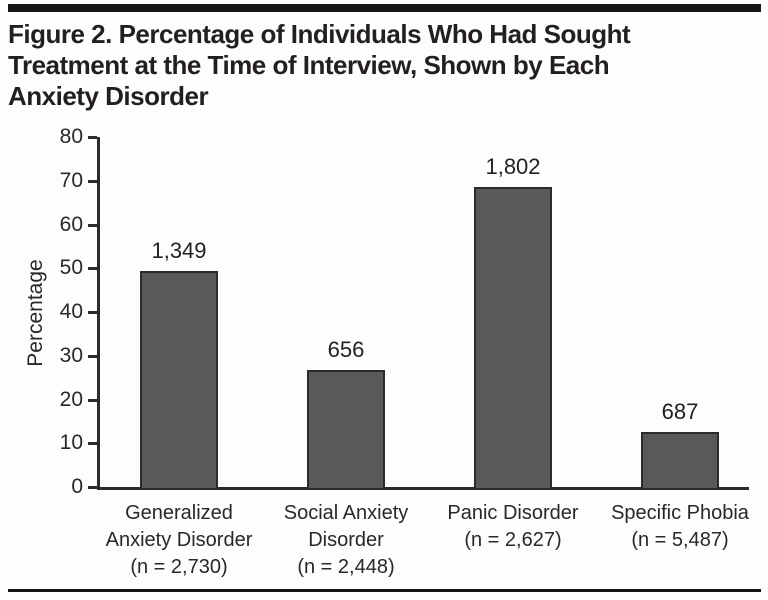  What do you see at coordinates (346, 567) in the screenshot?
I see `x-category-line: (n = 2,448)` at bounding box center [346, 567].